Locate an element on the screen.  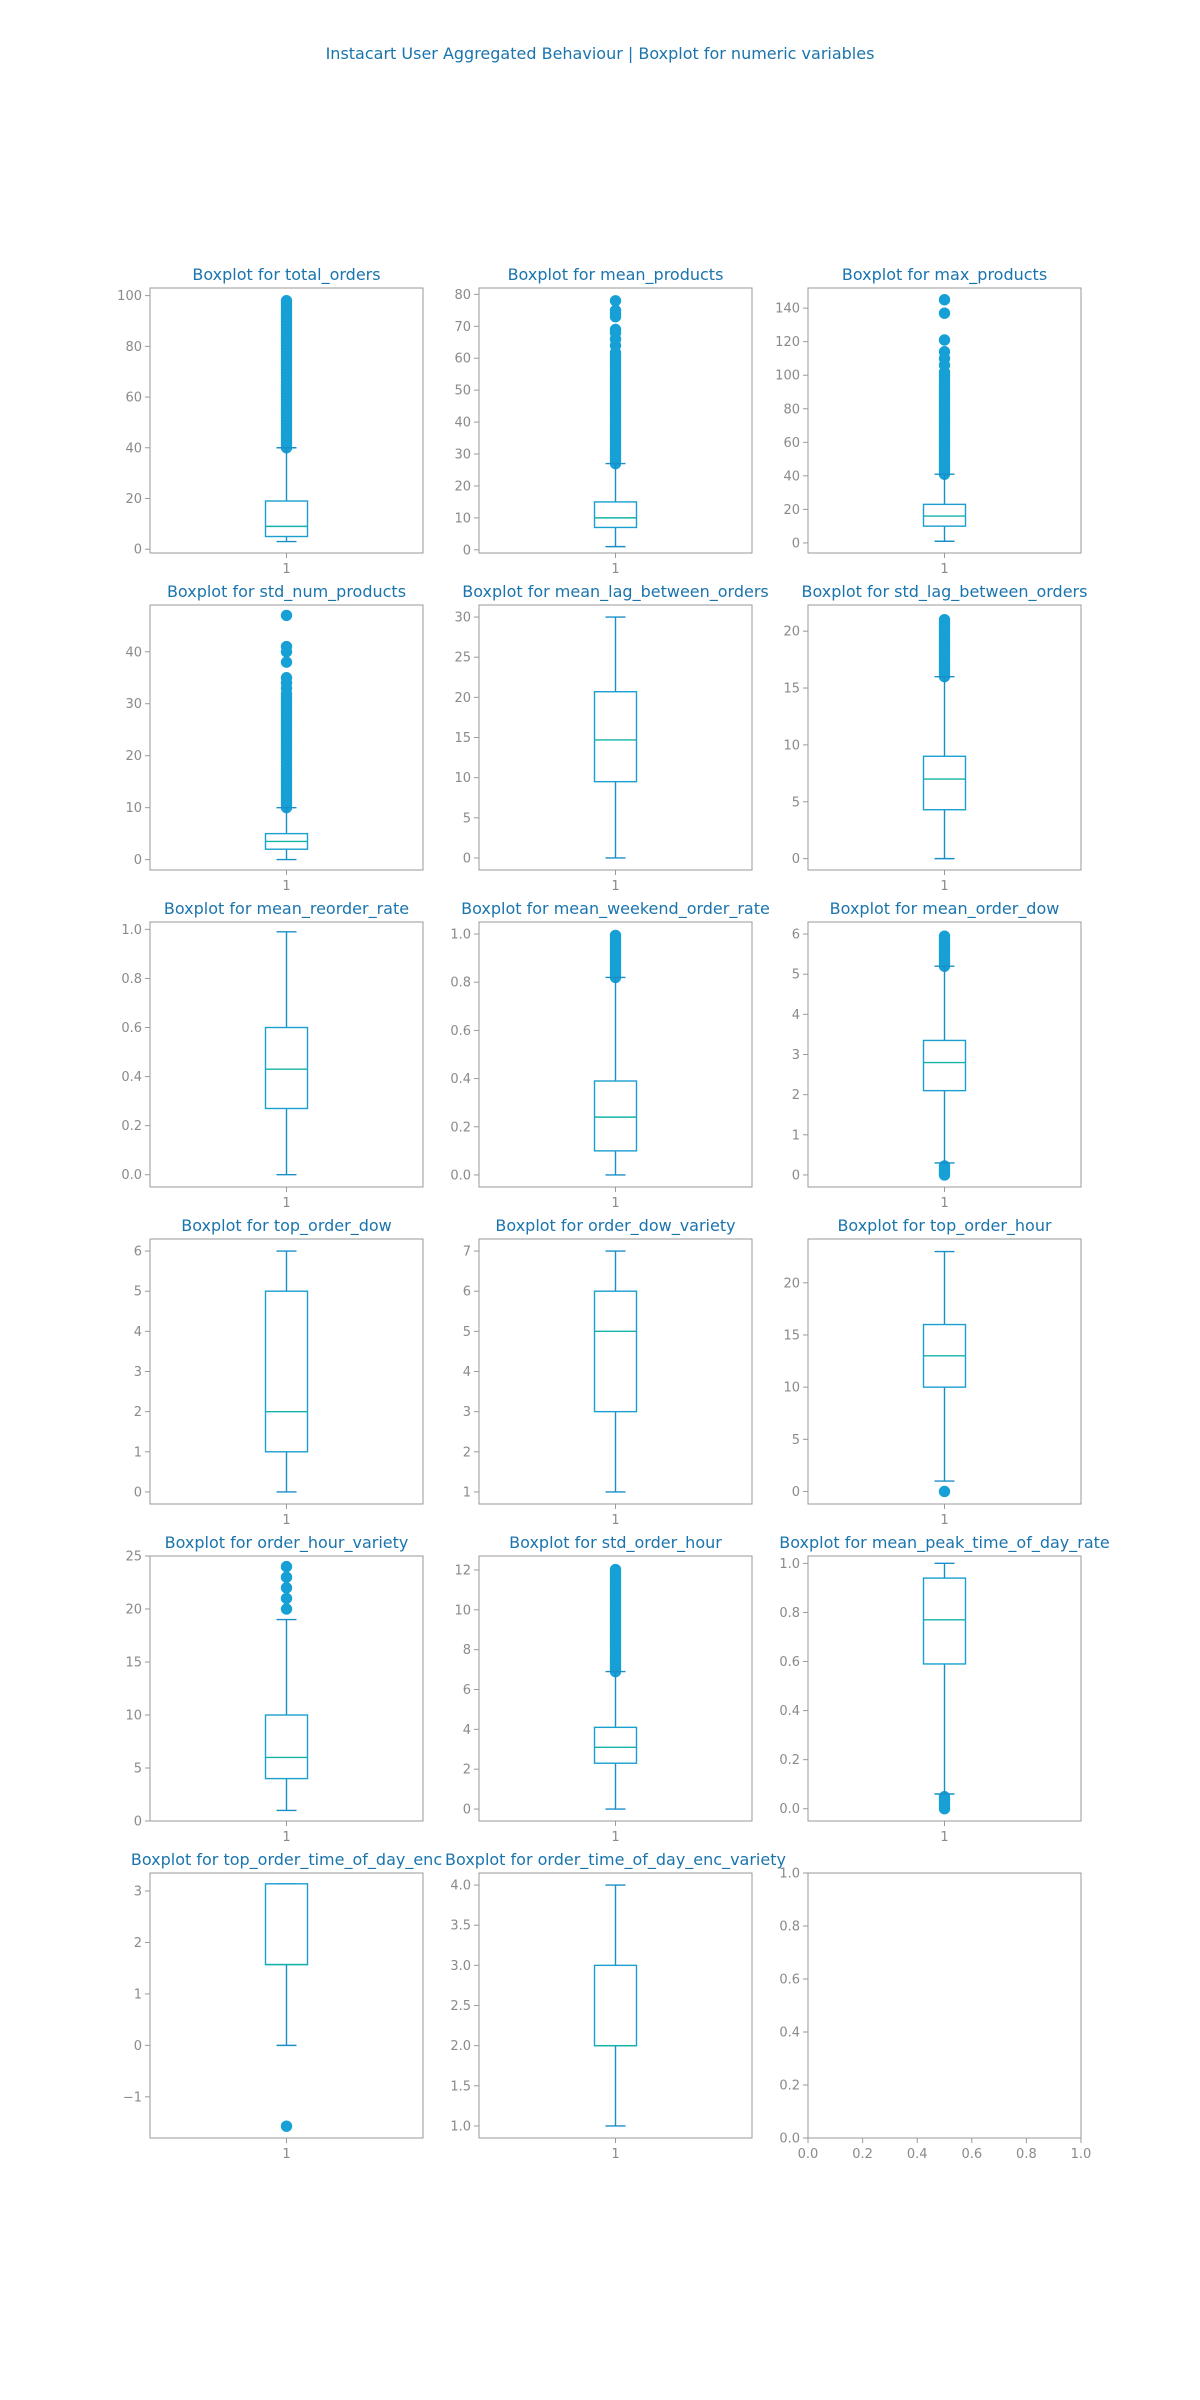
subplot-title: Boxplot for mean_weekend_order_rate is located at coordinates (615, 909).